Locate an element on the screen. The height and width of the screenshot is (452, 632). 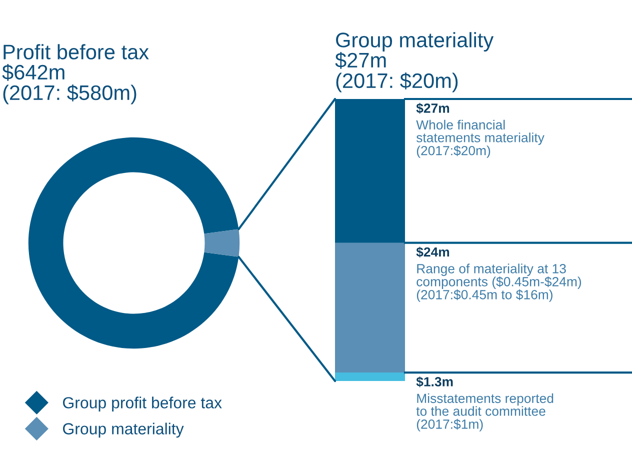
text: $24m Range of materiality at 13 components ($0.45m-$24m) (2017:$0.45m to $16m) is located at coordinates (499, 274).